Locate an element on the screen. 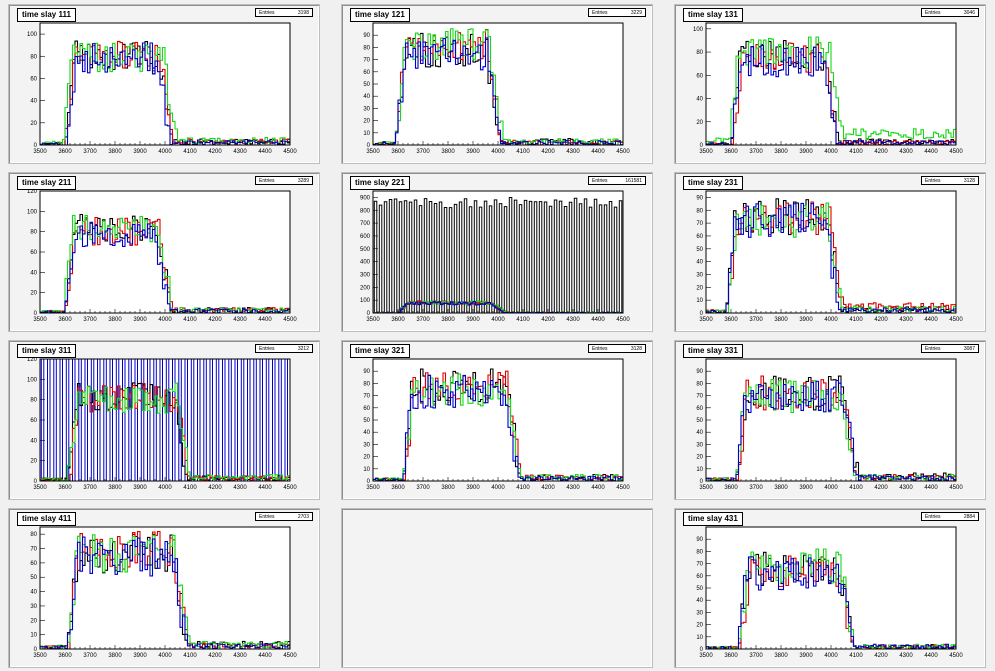 This screenshot has height=671, width=995. histogram-title: time slay 111 is located at coordinates (46, 15).